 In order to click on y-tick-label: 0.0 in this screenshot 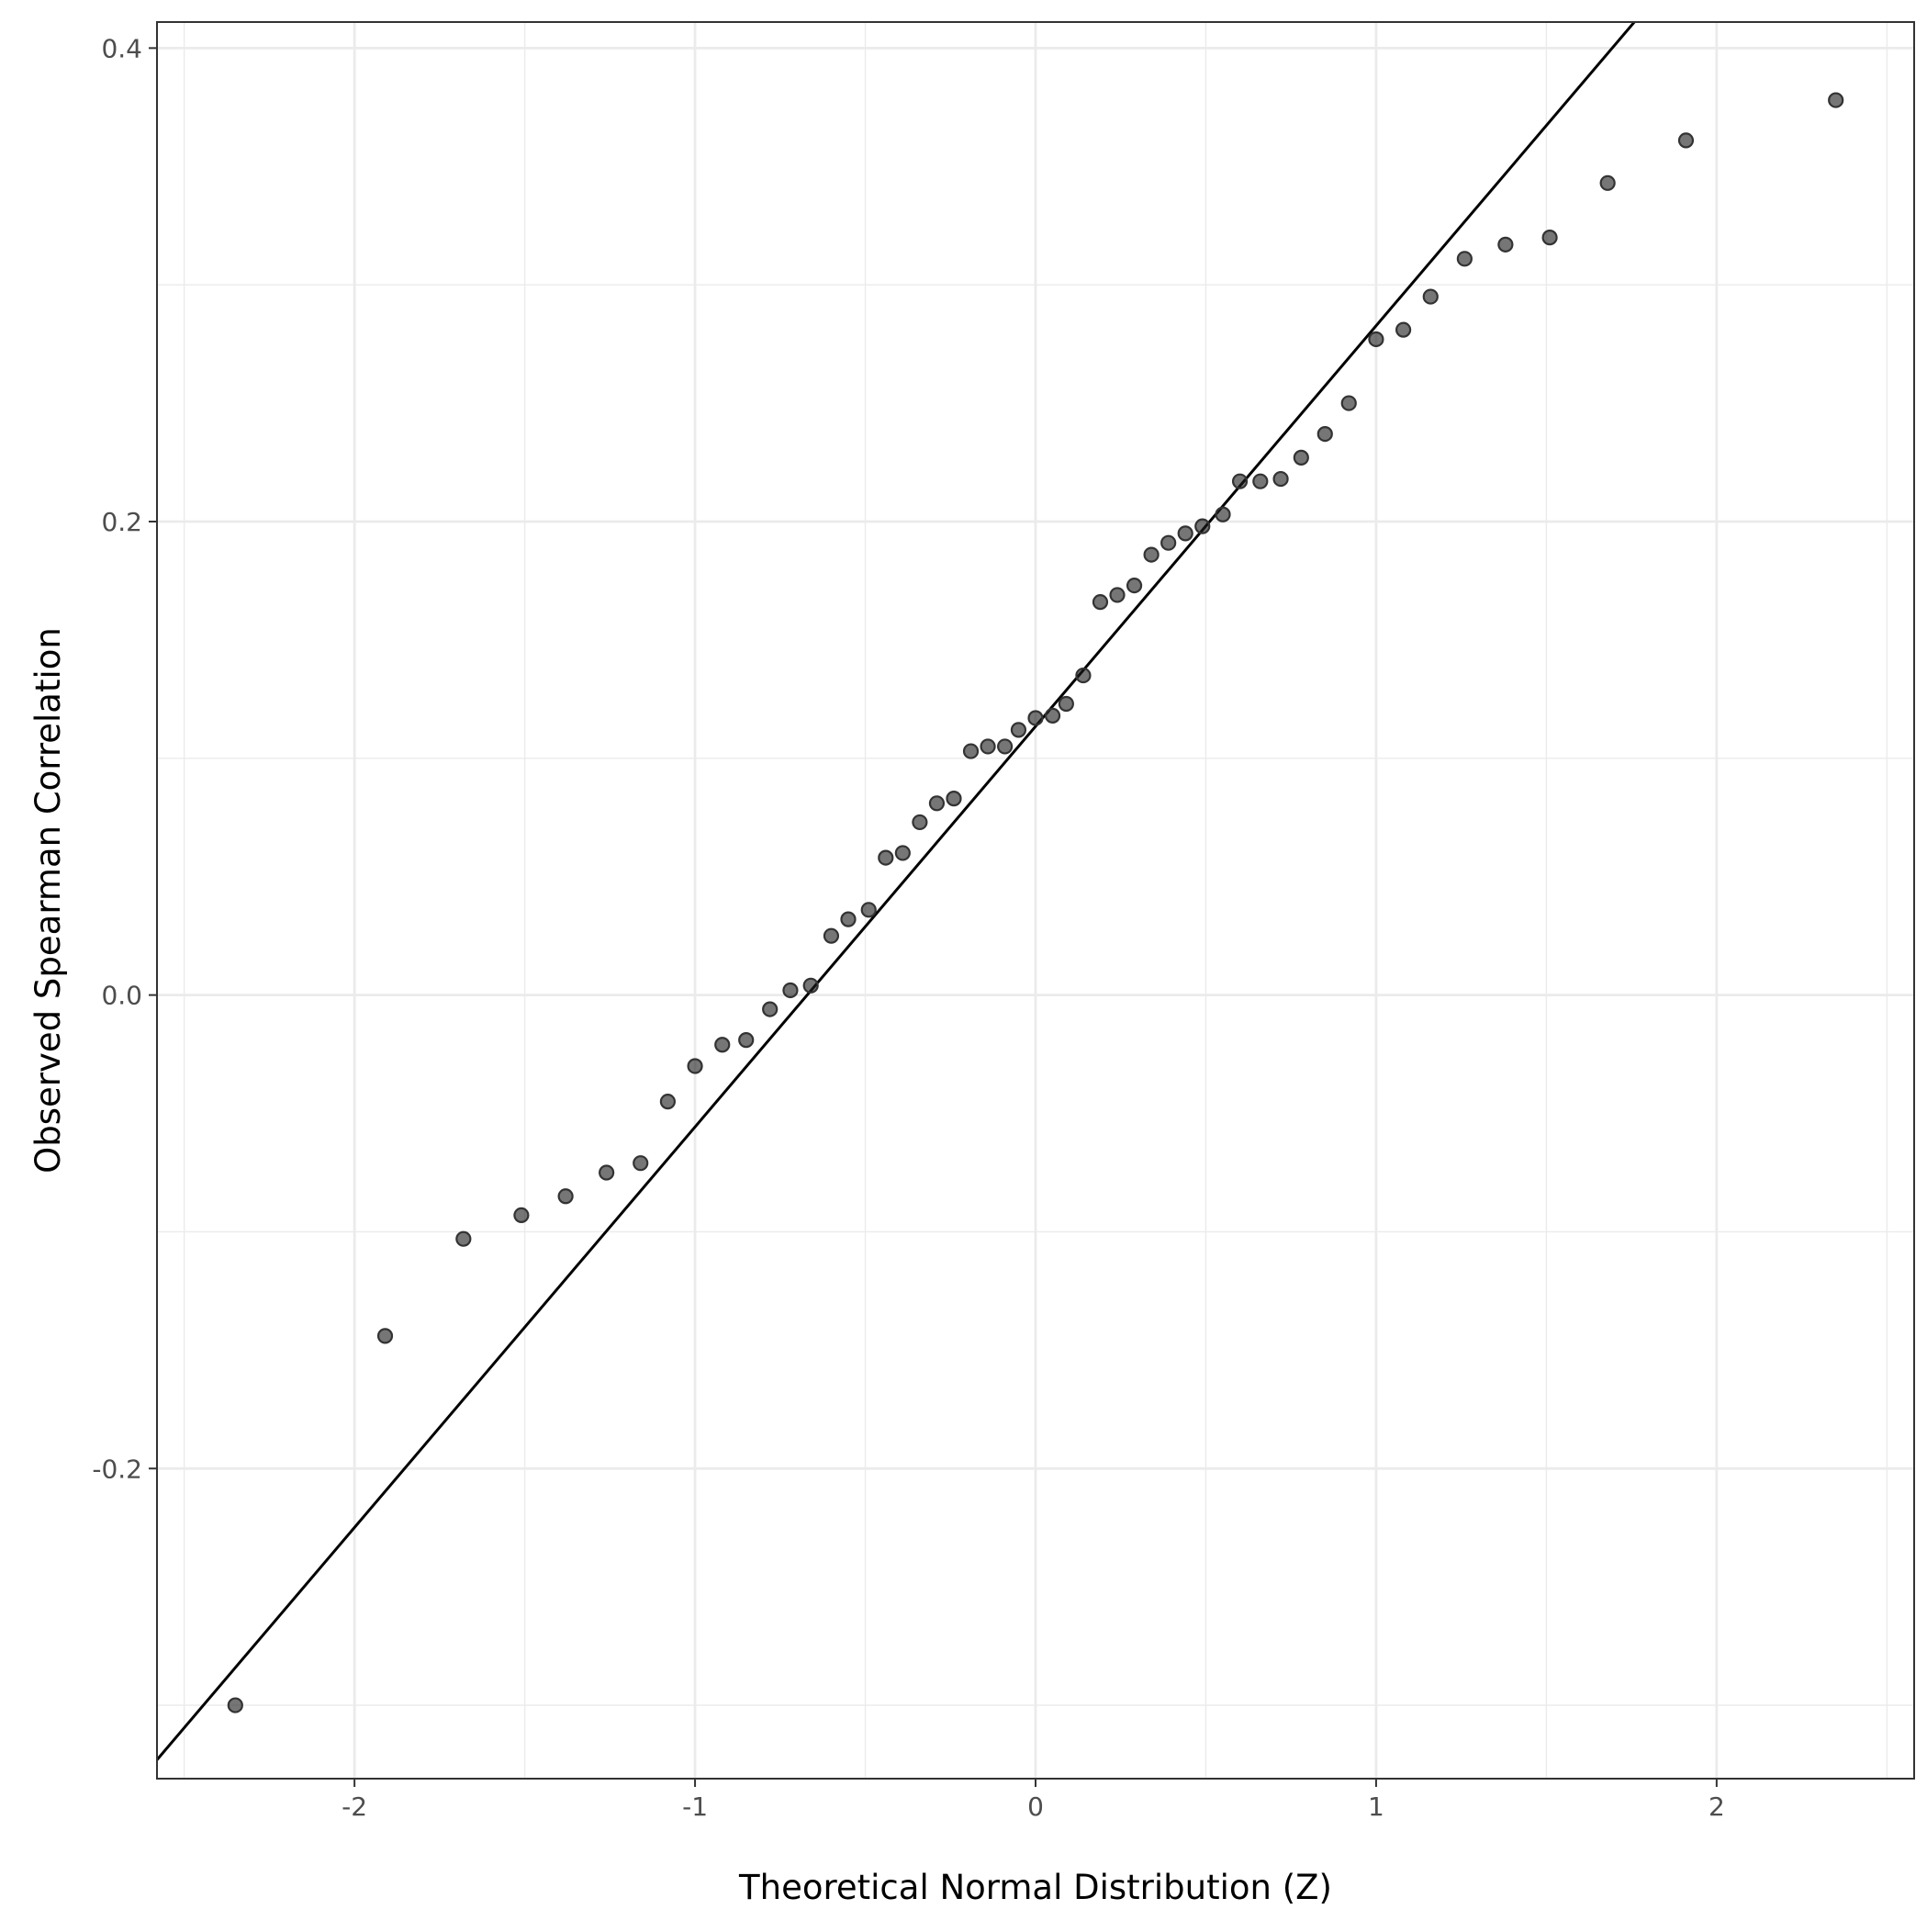, I will do `click(122, 996)`.